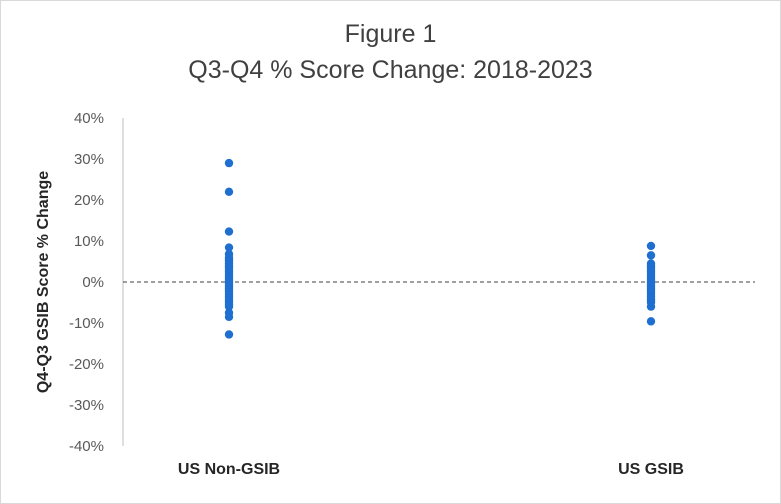 The width and height of the screenshot is (781, 504). What do you see at coordinates (89, 241) in the screenshot?
I see `y-tick-label: 10%` at bounding box center [89, 241].